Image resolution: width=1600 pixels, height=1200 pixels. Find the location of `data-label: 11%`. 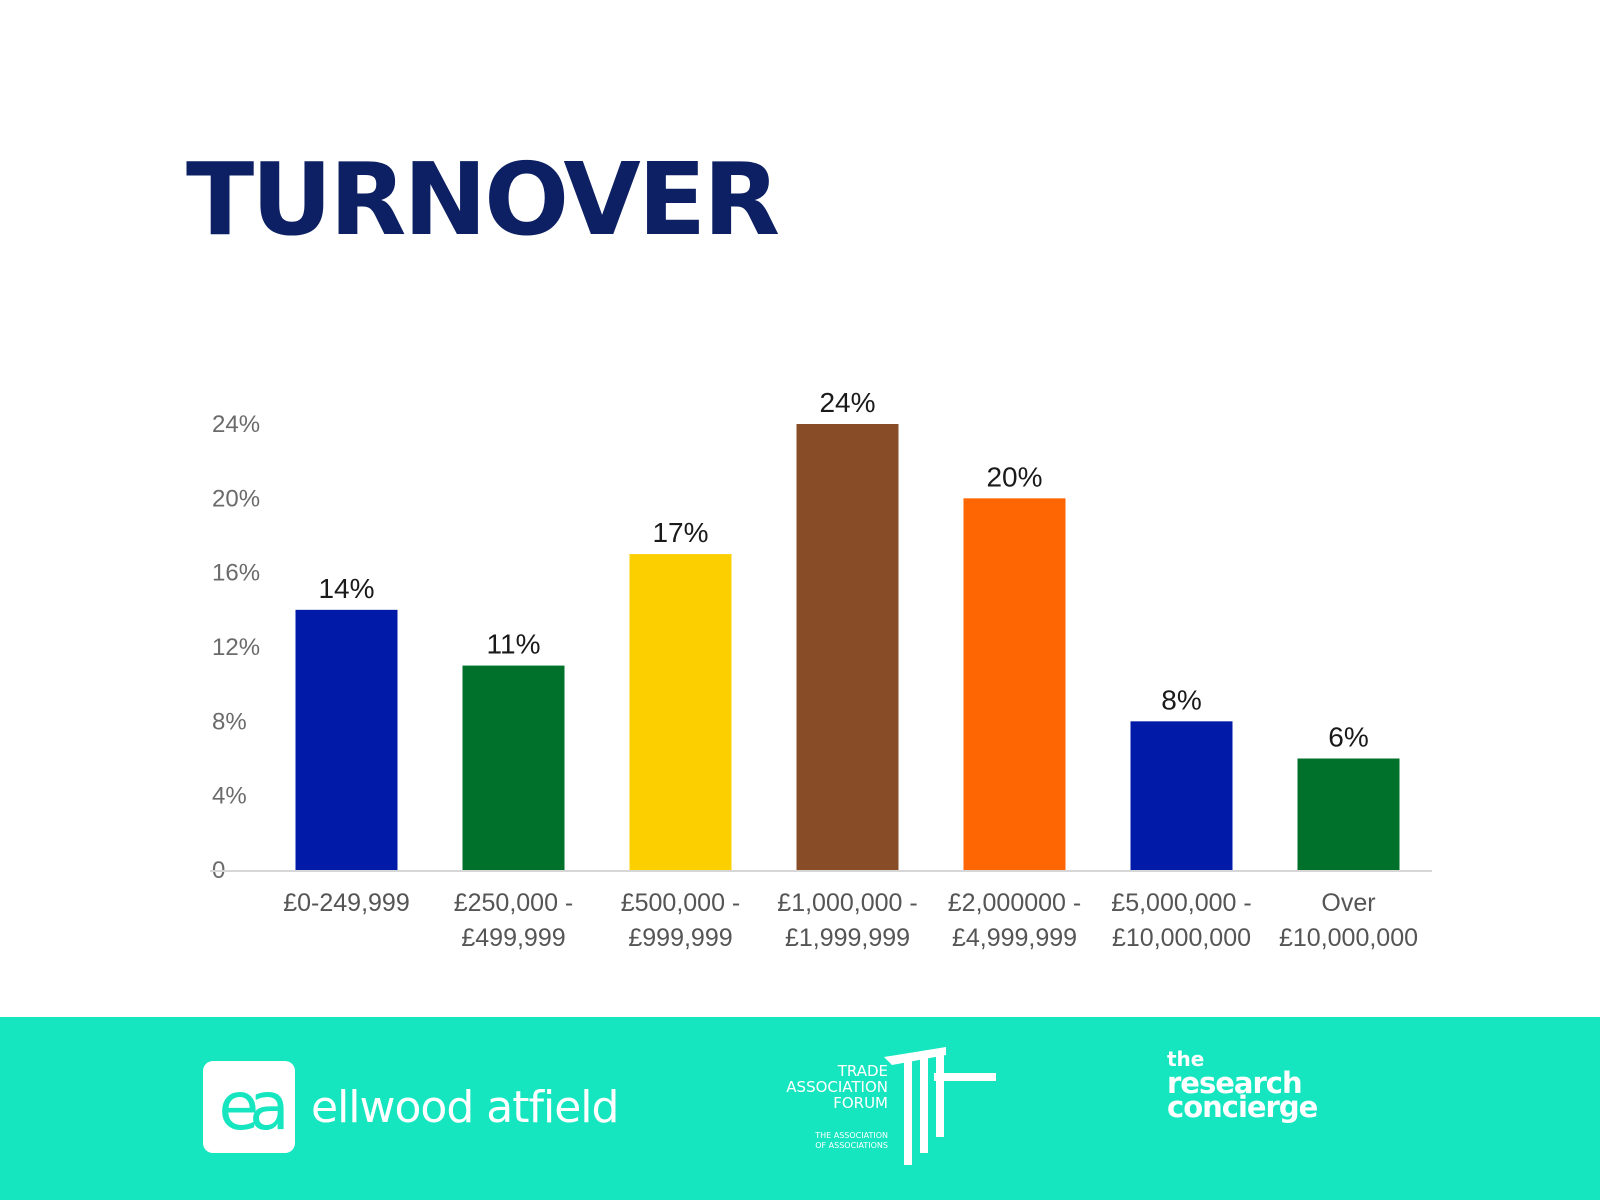

data-label: 11% is located at coordinates (514, 644).